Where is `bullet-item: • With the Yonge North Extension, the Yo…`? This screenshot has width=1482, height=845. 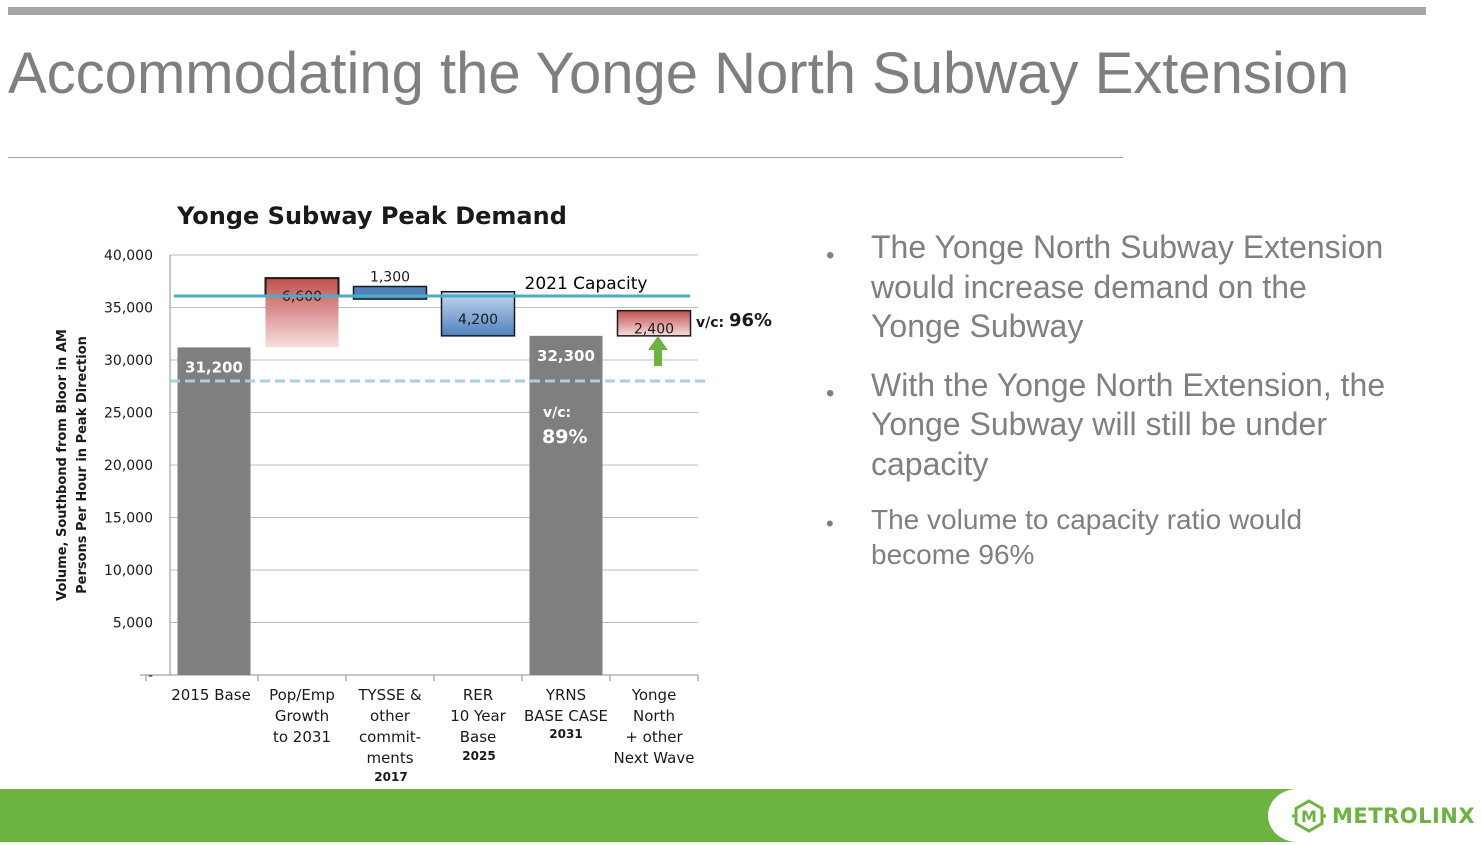
bullet-item: • With the Yonge North Extension, the Yo… is located at coordinates (1106, 425).